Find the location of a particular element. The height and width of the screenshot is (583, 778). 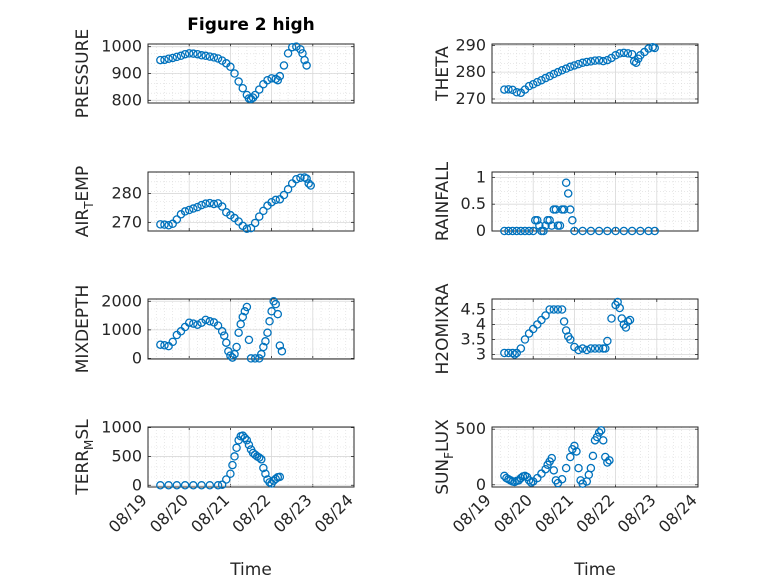

panel-4: 0 1000 2000 MIXDEPTH is located at coordinates (214, 329).